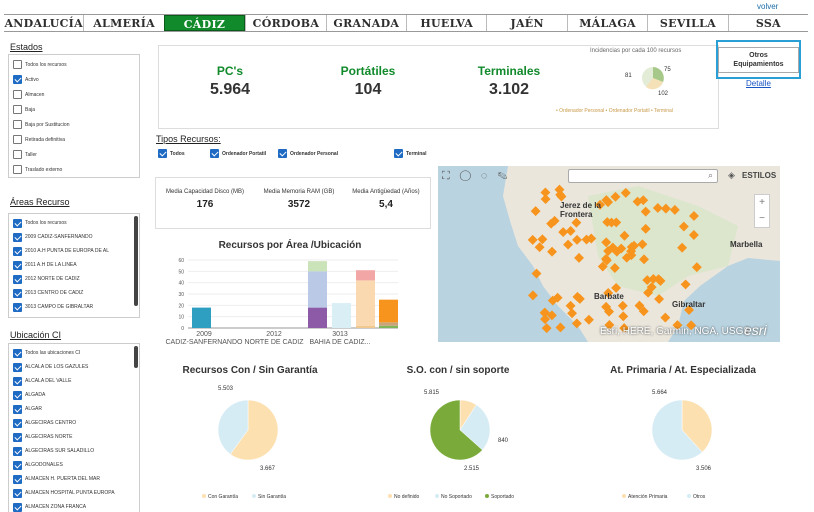 The image size is (814, 512). Describe the element at coordinates (74, 409) in the screenshot. I see `ubicacion-item: ALGAR` at that location.